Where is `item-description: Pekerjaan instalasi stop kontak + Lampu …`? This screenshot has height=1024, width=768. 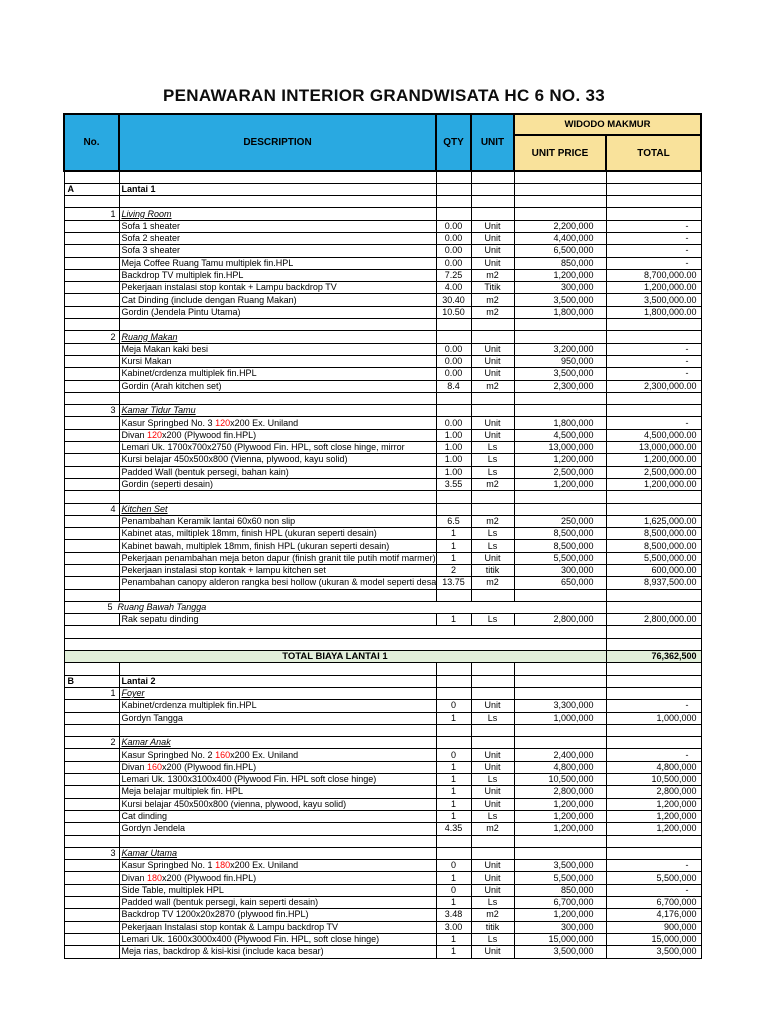 item-description: Pekerjaan instalasi stop kontak + Lampu … is located at coordinates (277, 288).